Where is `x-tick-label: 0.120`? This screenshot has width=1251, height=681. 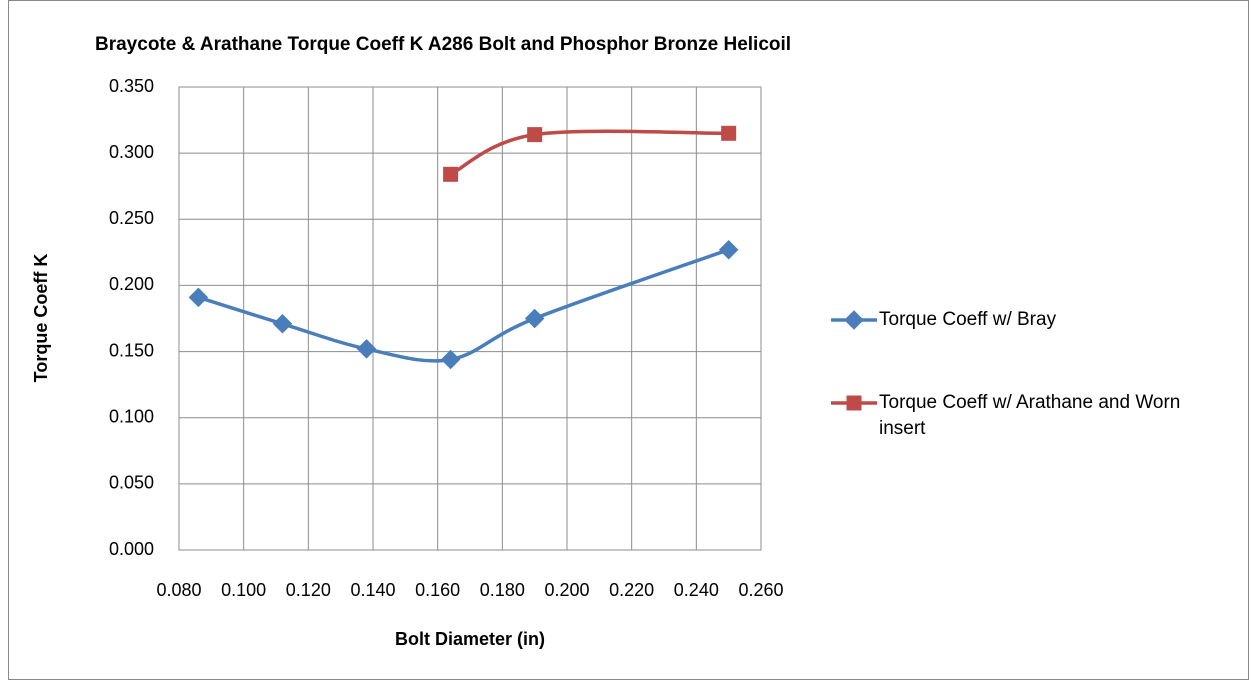 x-tick-label: 0.120 is located at coordinates (308, 590).